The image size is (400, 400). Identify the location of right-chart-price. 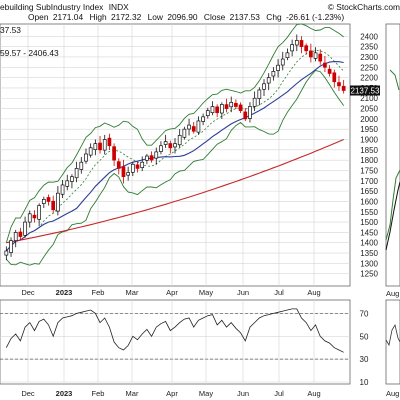
(392, 216).